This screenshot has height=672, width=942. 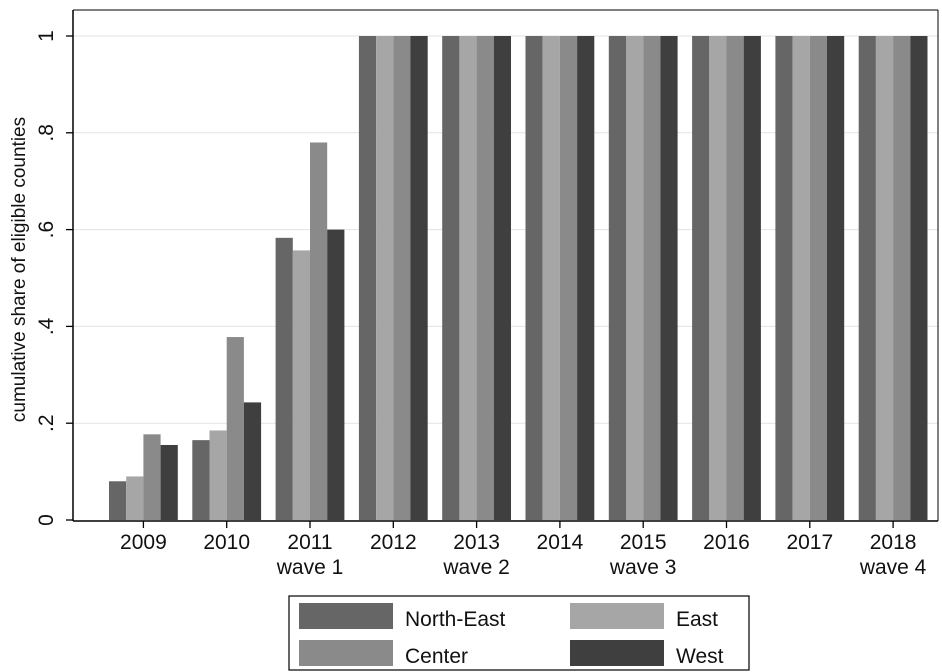 I want to click on bar-center-2012, so click(x=402, y=278).